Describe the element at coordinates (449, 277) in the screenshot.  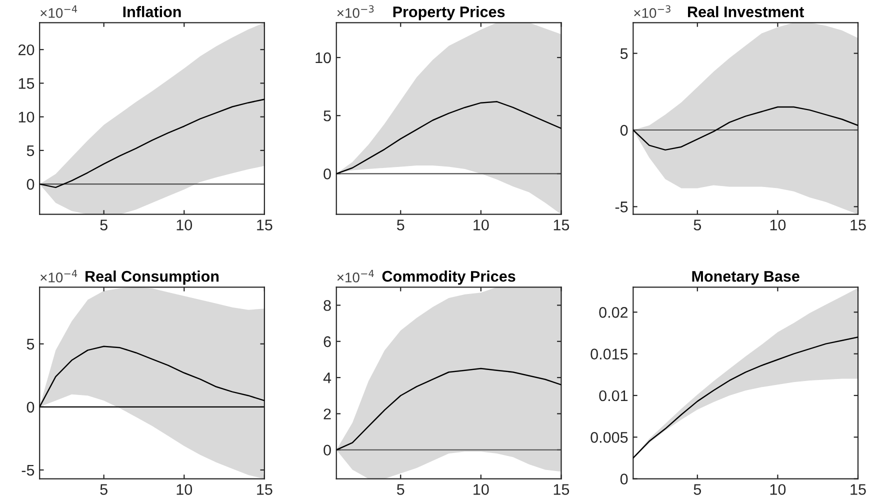
I see `chart-title: Commodity Prices` at that location.